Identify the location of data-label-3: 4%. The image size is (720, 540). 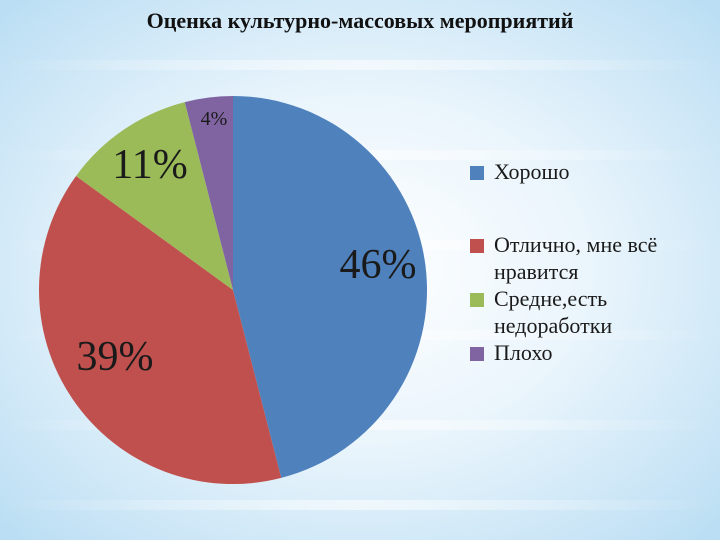
(214, 119).